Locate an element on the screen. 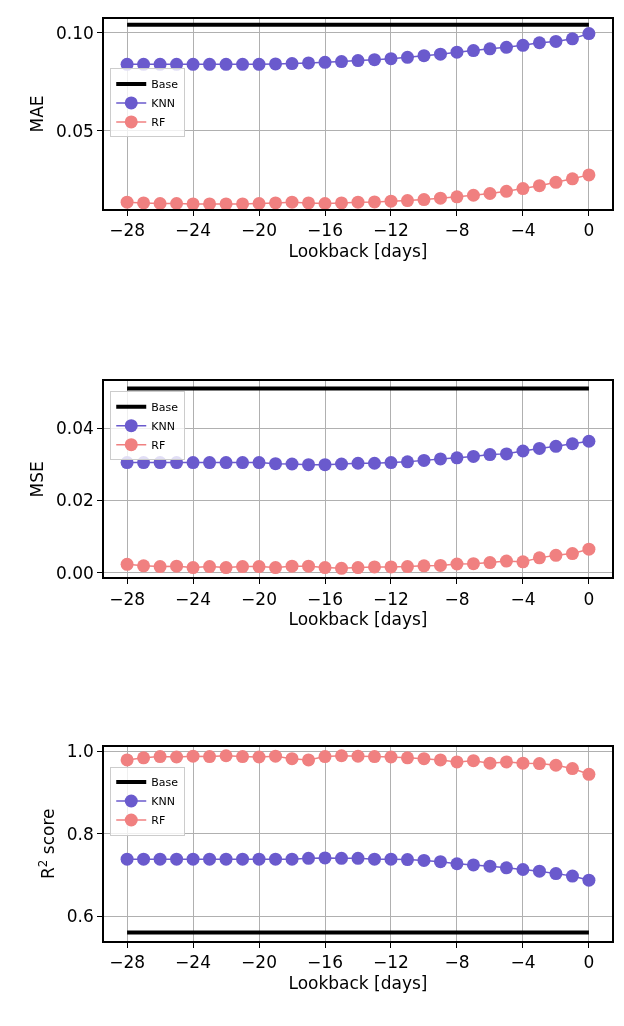 This screenshot has height=1026, width=624. y-axis-title: MAE is located at coordinates (37, 114).